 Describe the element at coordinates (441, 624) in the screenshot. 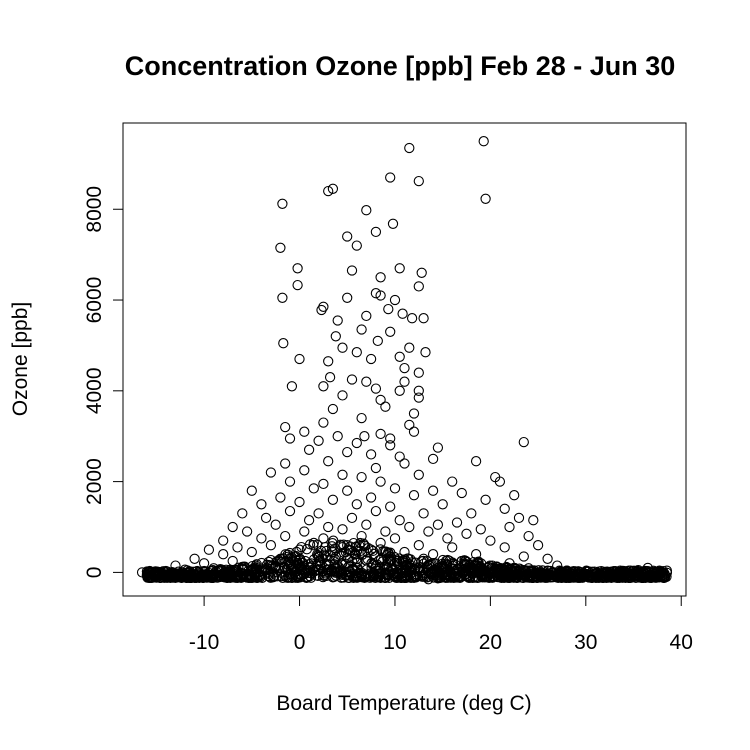

I see `x-axis: -10 0 10 20 30 40` at that location.